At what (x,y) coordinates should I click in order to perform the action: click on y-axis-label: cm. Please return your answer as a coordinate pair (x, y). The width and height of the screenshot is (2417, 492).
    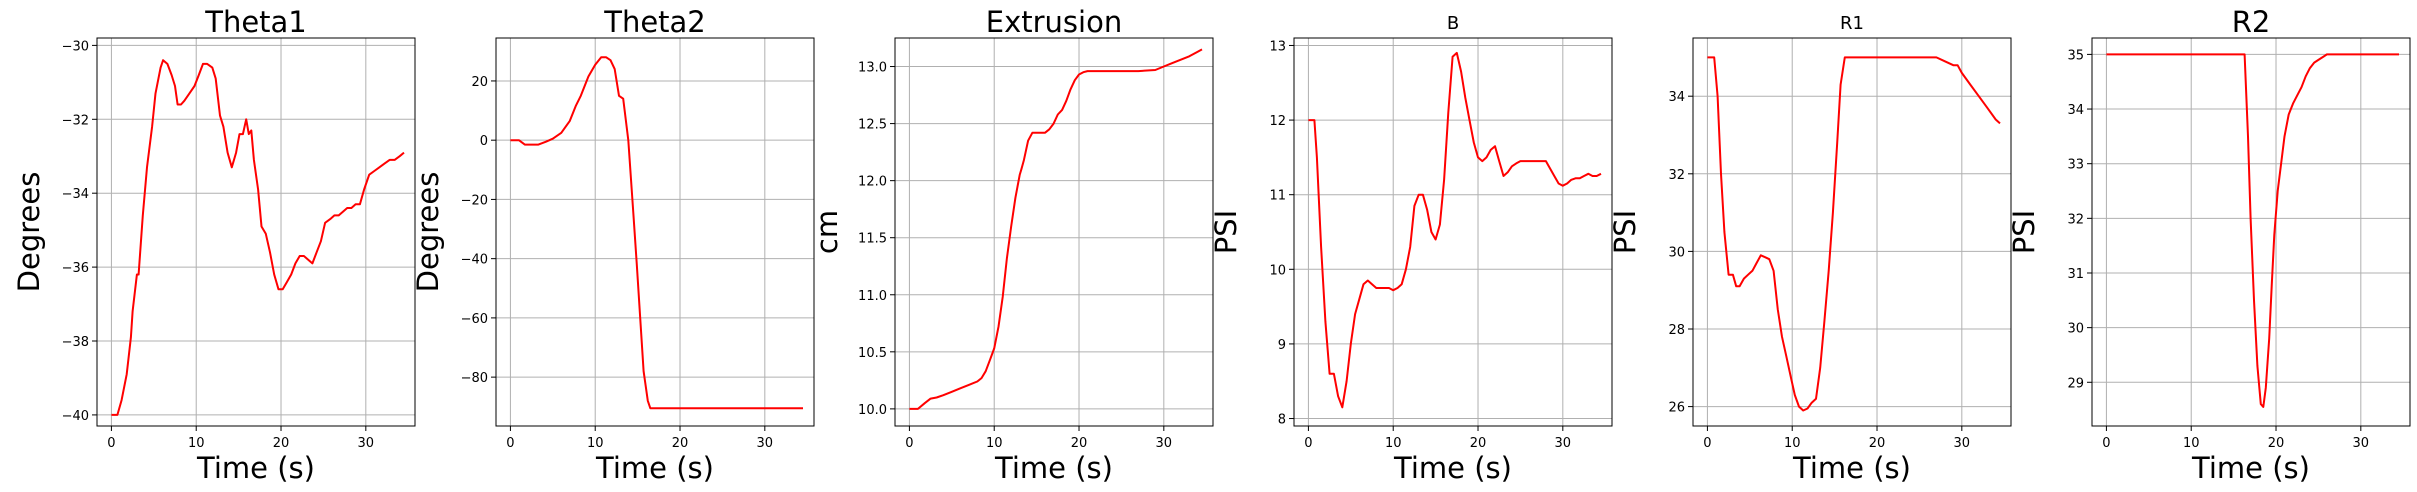
    Looking at the image, I should click on (827, 232).